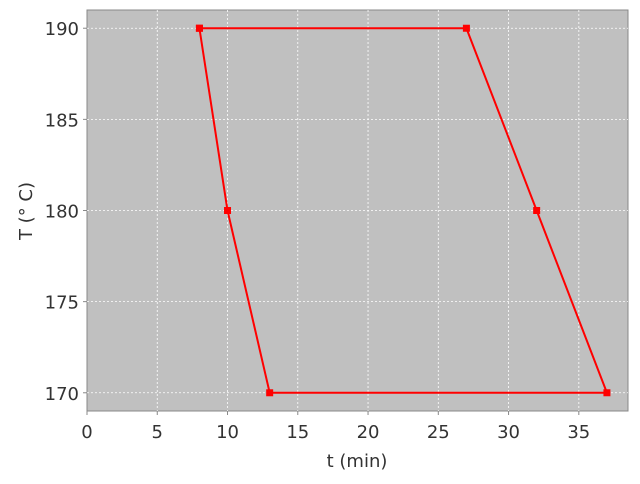 This screenshot has width=640, height=484. Describe the element at coordinates (357, 461) in the screenshot. I see `x-axis-label: t (min)` at that location.